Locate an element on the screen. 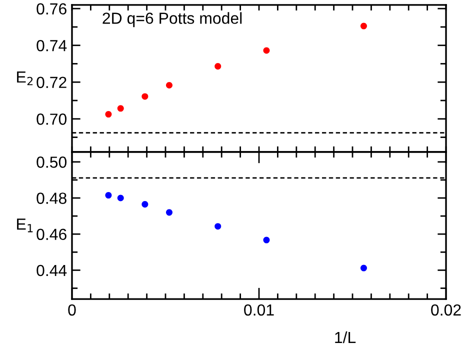 Image resolution: width=469 pixels, height=351 pixels. y-tick-label: 0.50 is located at coordinates (51, 162).